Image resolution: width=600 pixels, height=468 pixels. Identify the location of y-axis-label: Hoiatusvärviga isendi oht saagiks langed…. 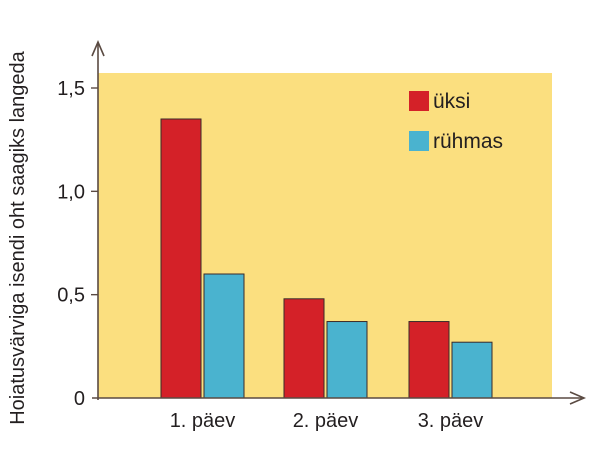
(18, 237).